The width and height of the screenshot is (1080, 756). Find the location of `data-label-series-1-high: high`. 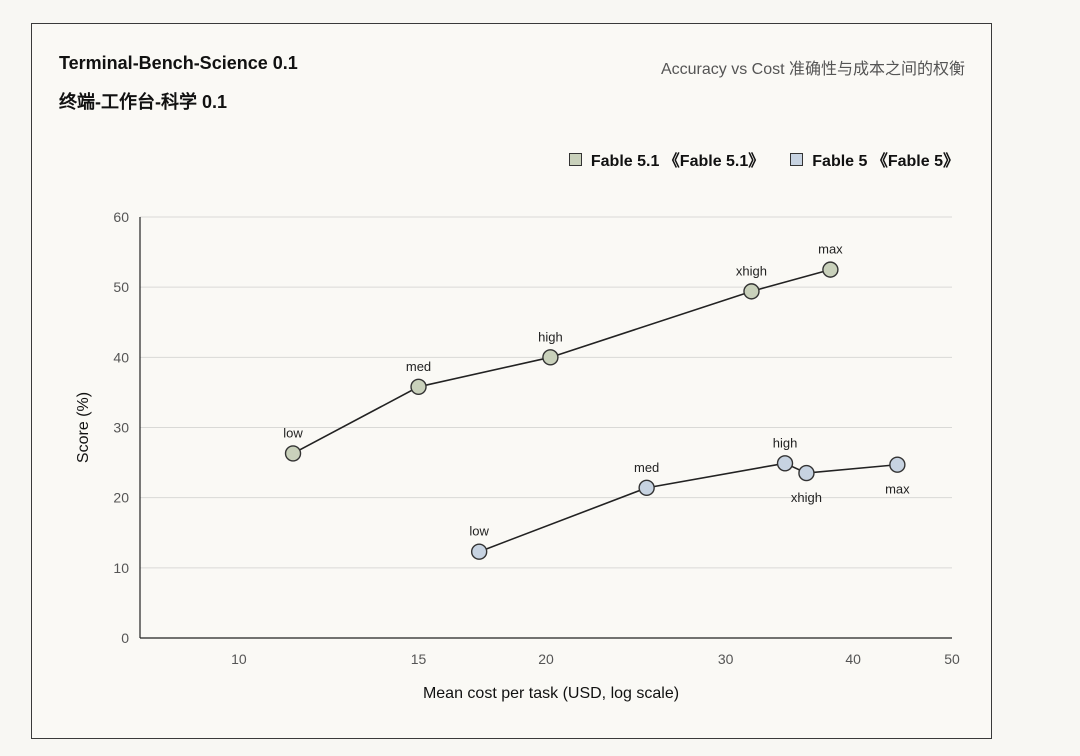

data-label-series-1-high: high is located at coordinates (785, 442).